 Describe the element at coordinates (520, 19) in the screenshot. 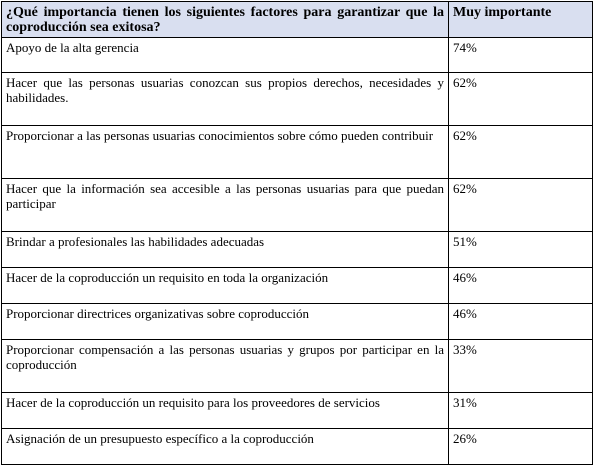

I see `column-header-very-important: Muy importante` at that location.